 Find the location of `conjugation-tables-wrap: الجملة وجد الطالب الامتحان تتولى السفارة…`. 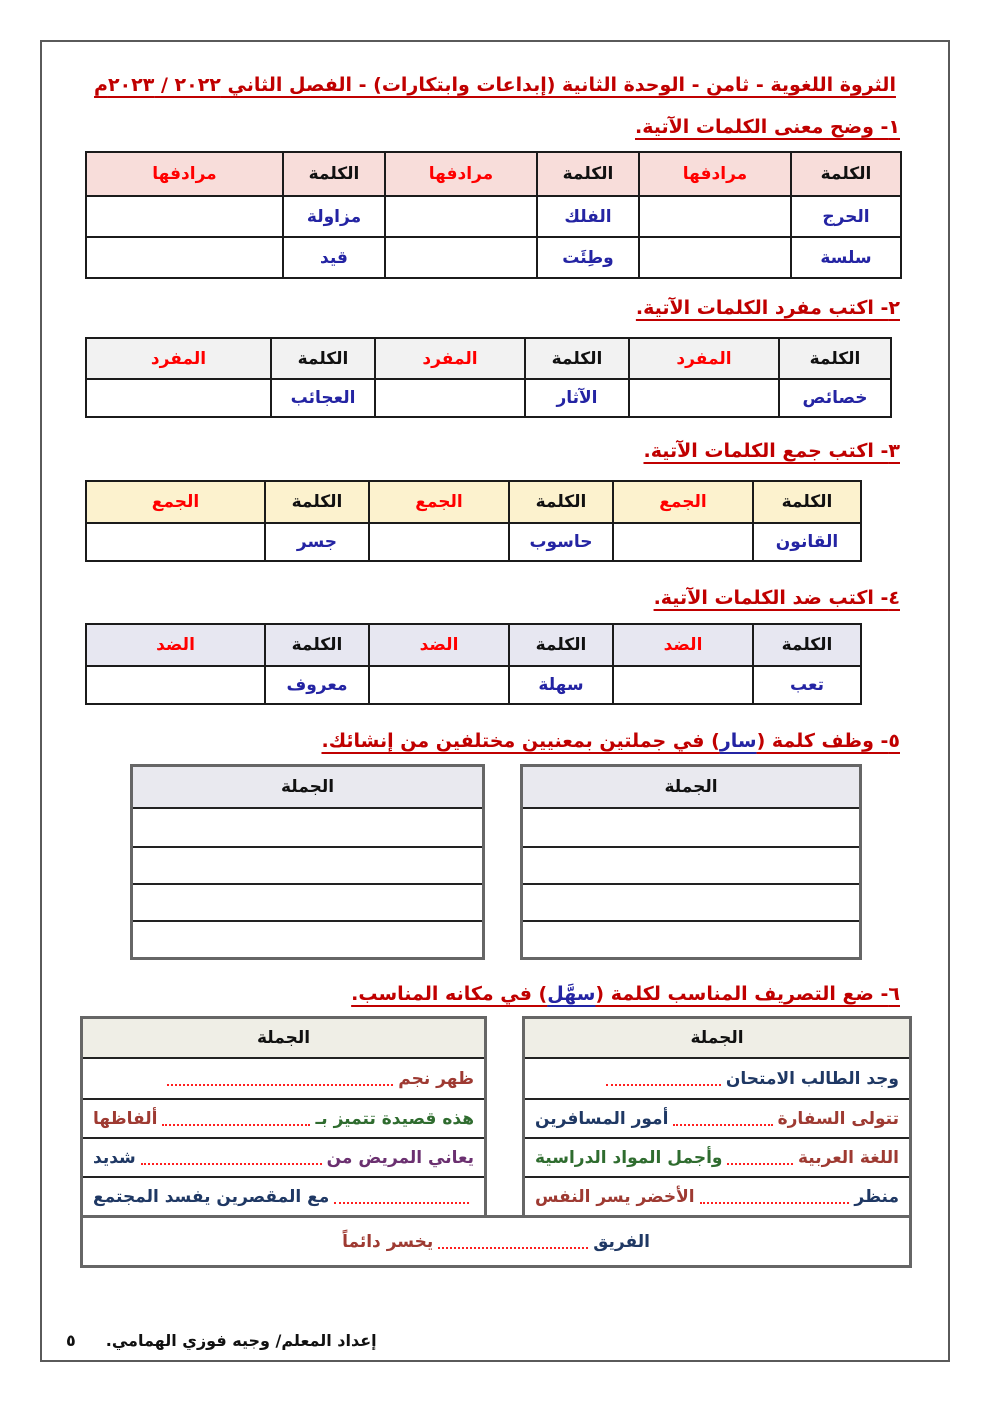

conjugation-tables-wrap: الجملة وجد الطالب الامتحان تتولى السفارة… is located at coordinates (496, 1117).